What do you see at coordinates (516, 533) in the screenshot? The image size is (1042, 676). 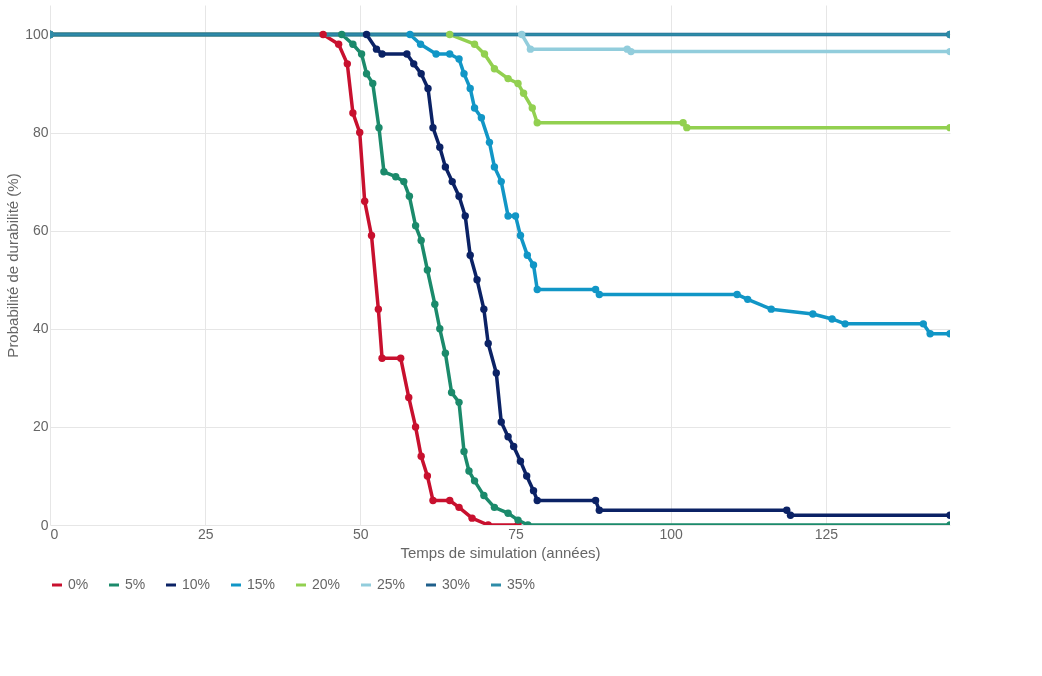 I see `x-tick-label: 75` at bounding box center [516, 533].